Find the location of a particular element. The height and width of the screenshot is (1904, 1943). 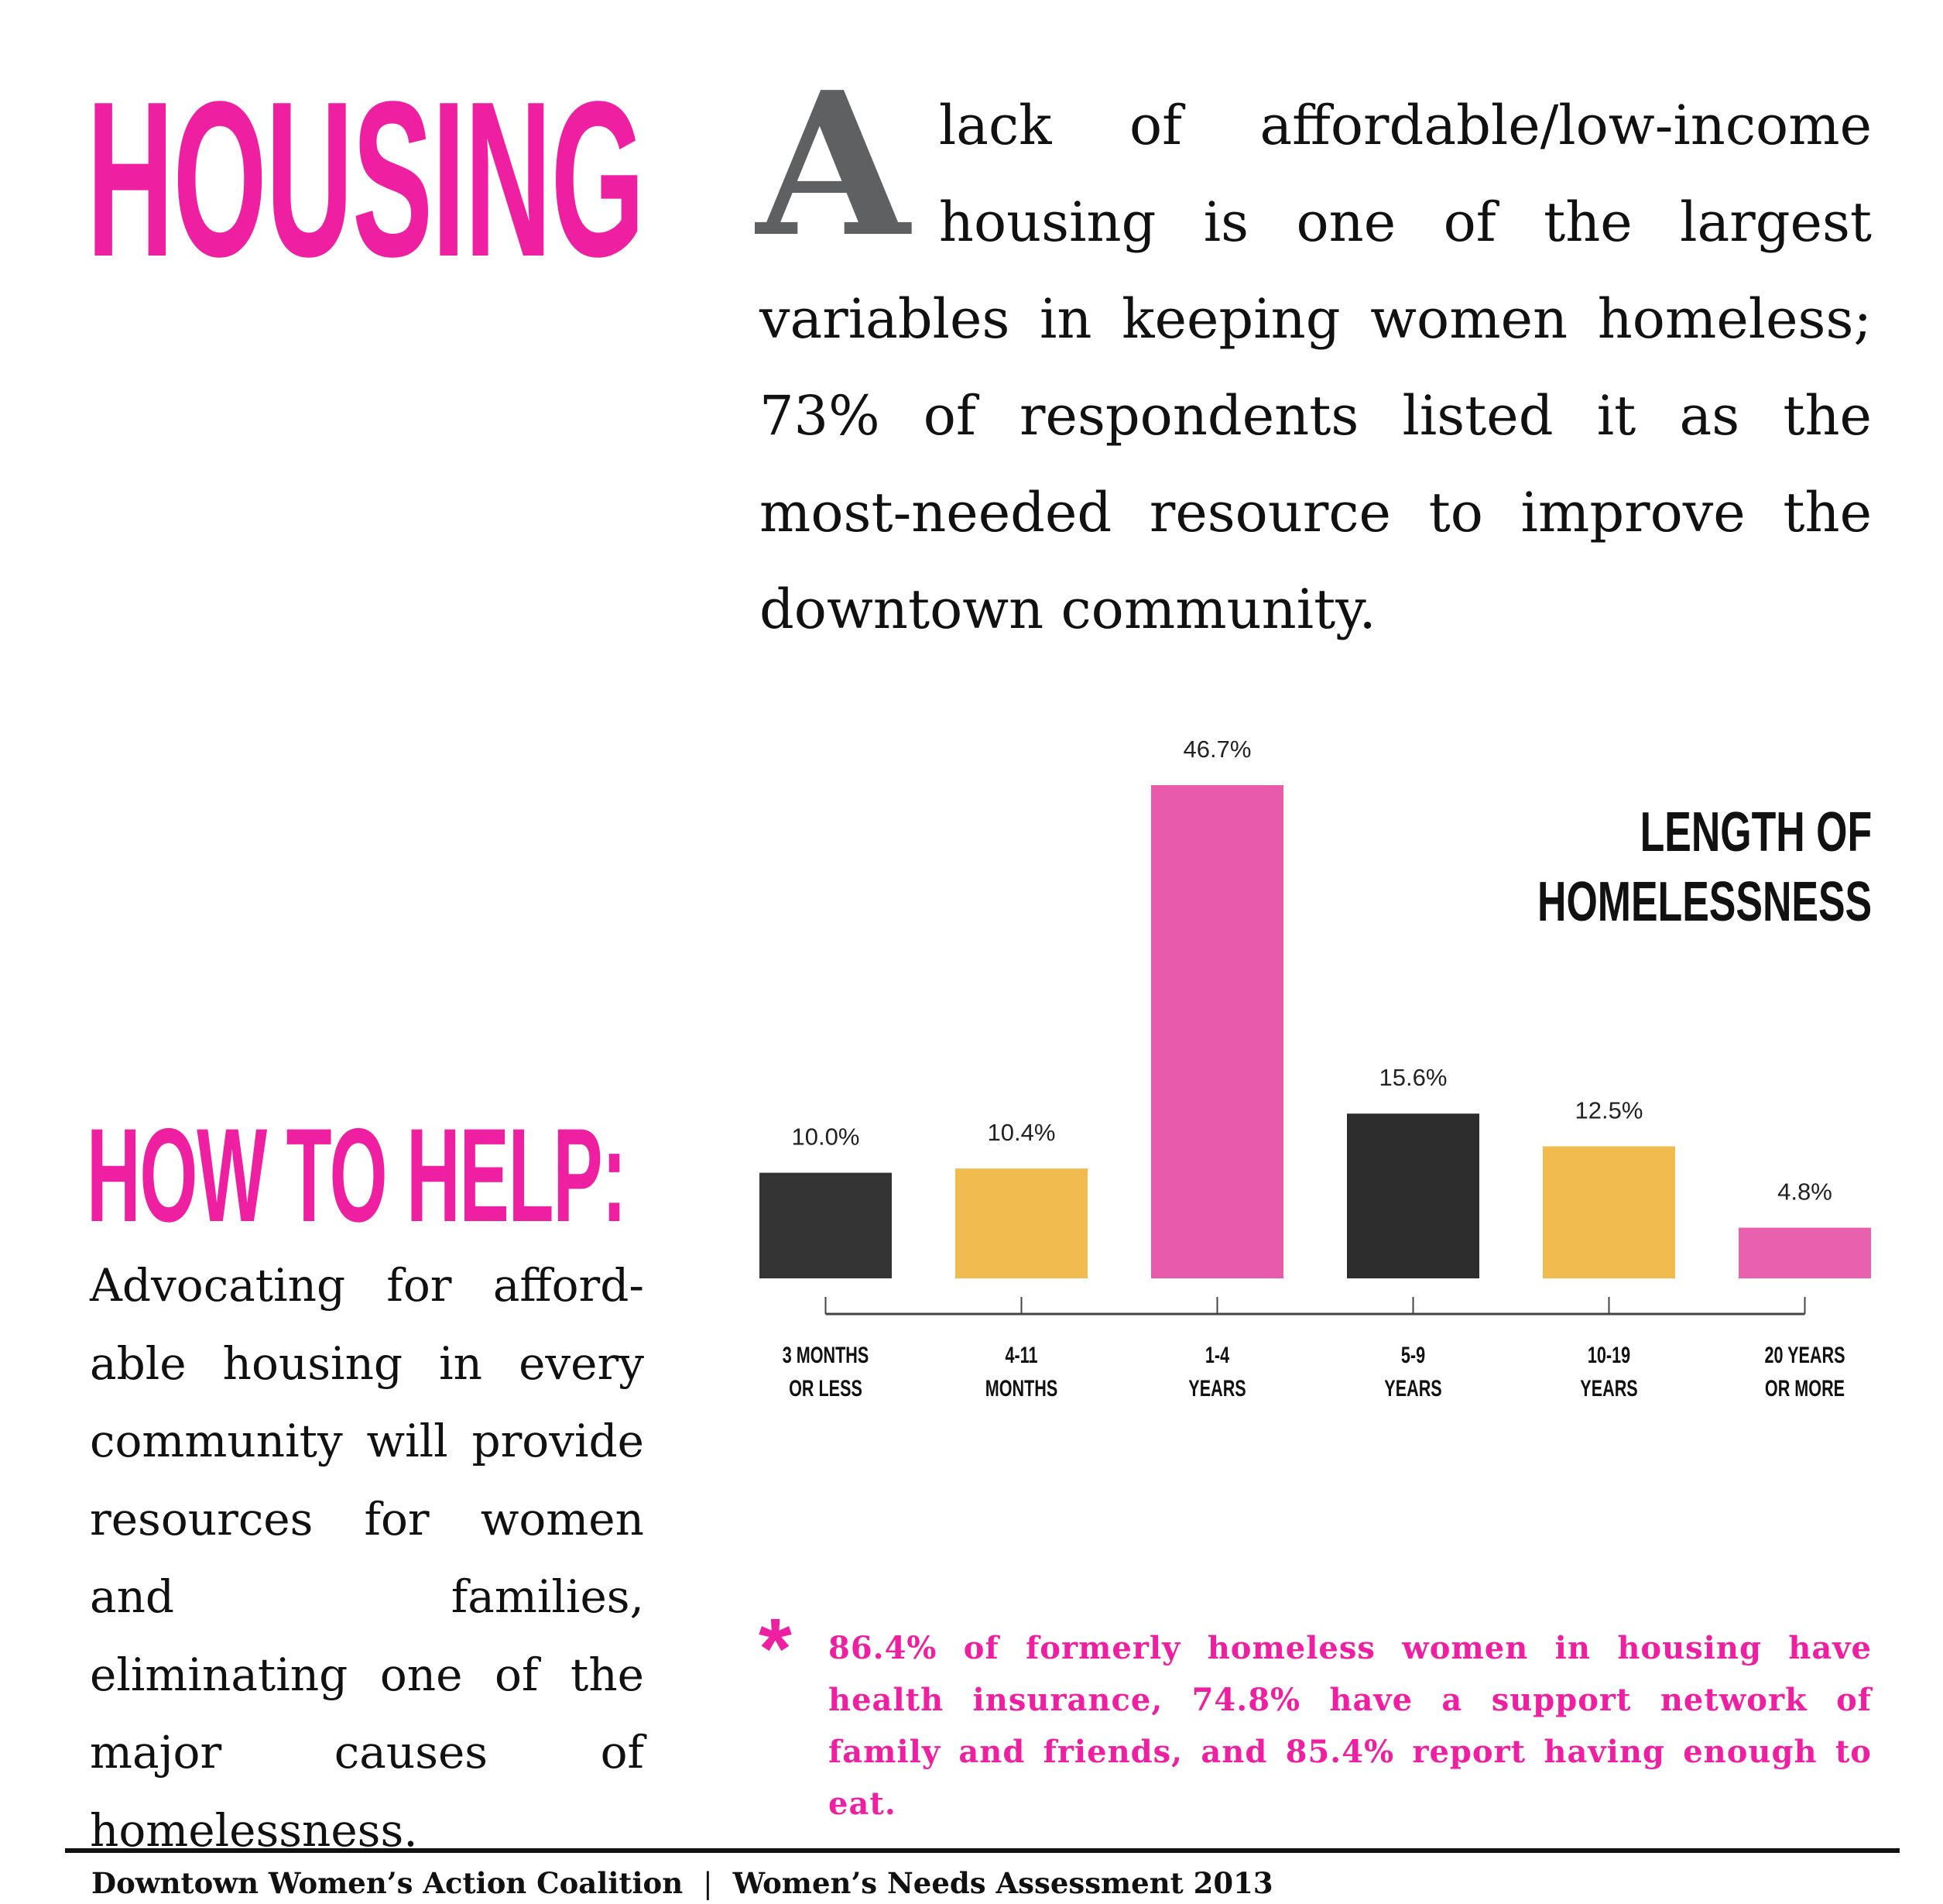

footer-divider is located at coordinates (982, 1851).